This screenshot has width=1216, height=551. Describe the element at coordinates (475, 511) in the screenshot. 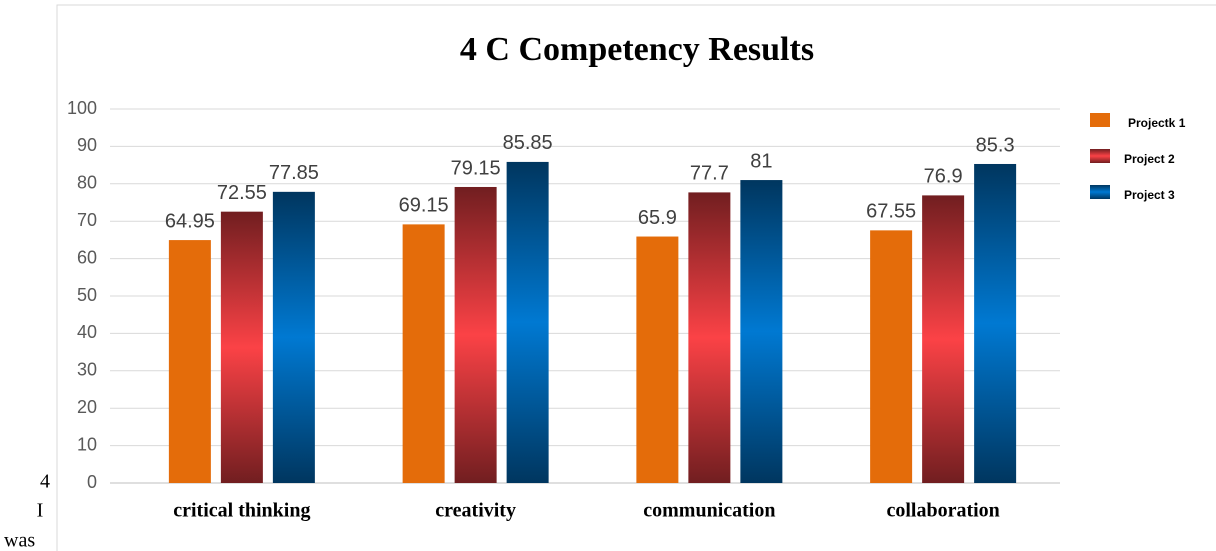

I see `x-tick-label: creativity` at that location.